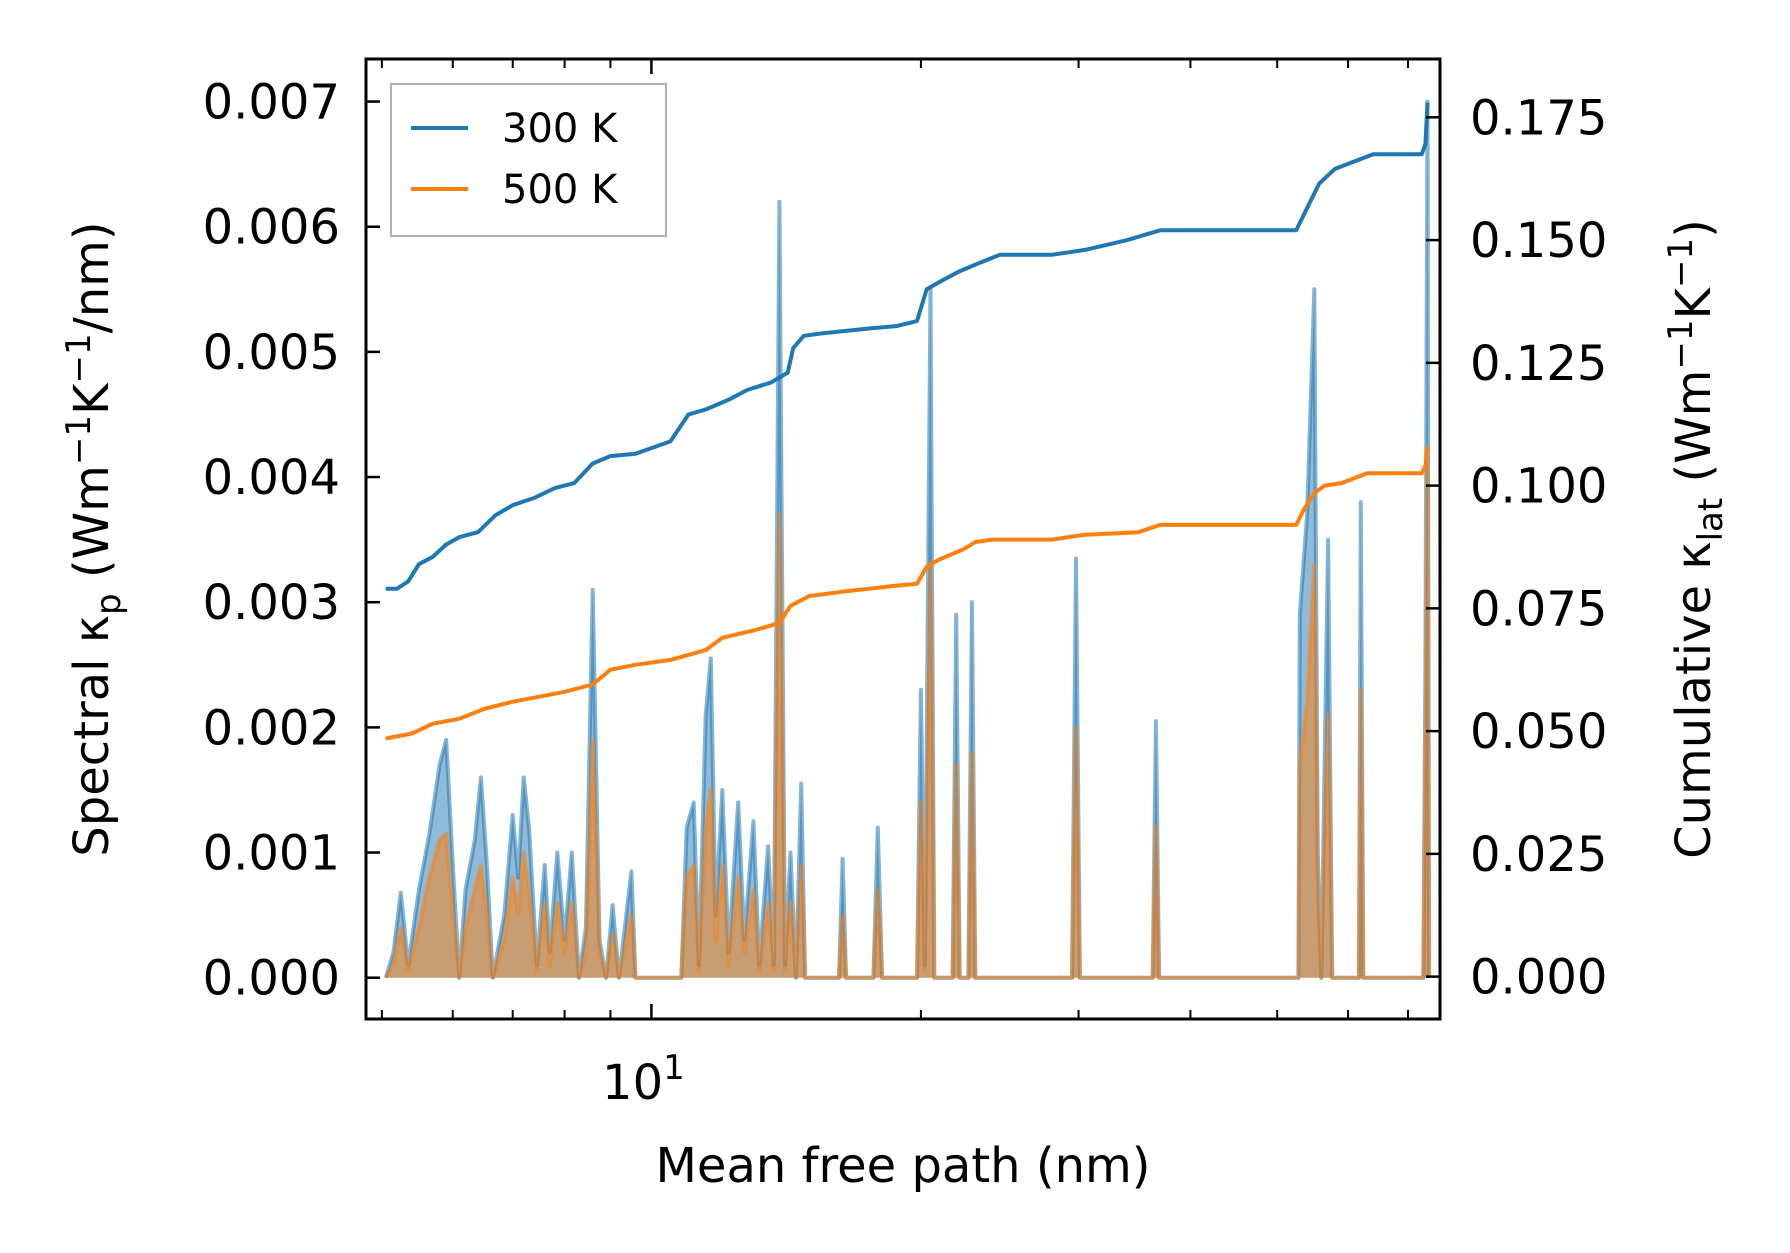 This screenshot has width=1790, height=1253. Describe the element at coordinates (271, 728) in the screenshot. I see `left-tick-label-2: 0.002` at that location.